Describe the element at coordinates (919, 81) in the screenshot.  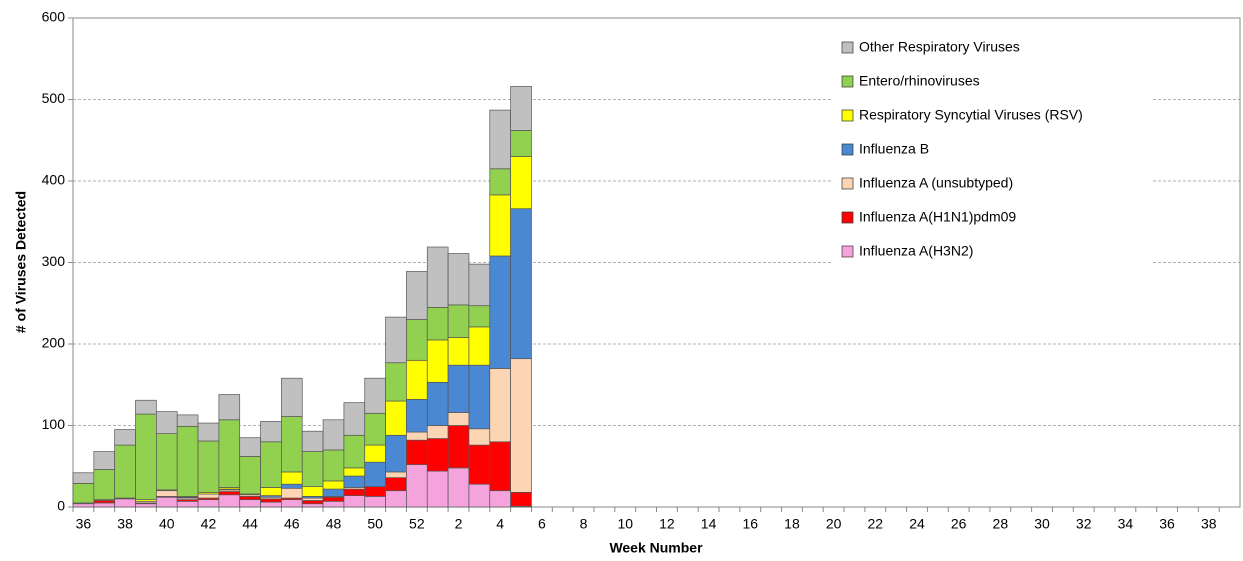
I see `legend-label: Entero/rhinoviruses` at that location.